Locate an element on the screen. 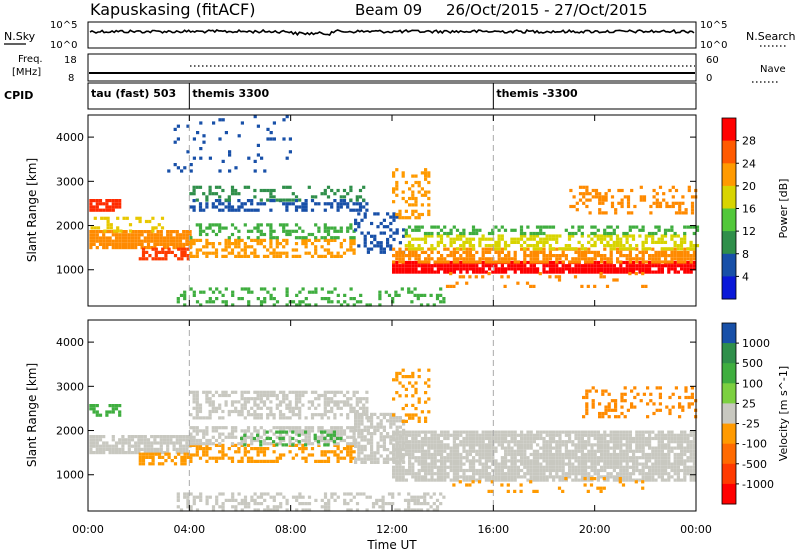 This screenshot has width=800, height=554. colorbar-label: 1000 is located at coordinates (756, 343).